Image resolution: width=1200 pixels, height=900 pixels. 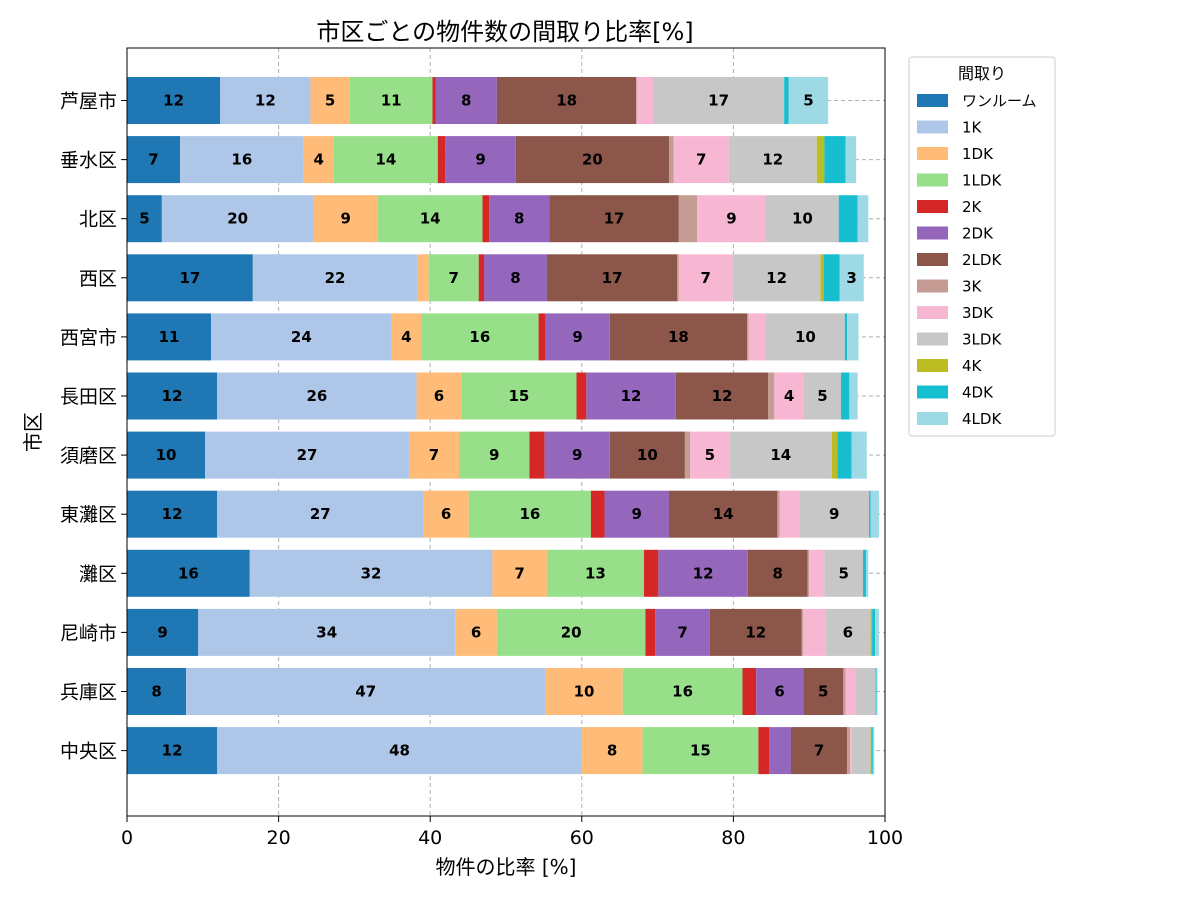 What do you see at coordinates (595, 573) in the screenshot?
I see `bar-label-8-3: 13` at bounding box center [595, 573].